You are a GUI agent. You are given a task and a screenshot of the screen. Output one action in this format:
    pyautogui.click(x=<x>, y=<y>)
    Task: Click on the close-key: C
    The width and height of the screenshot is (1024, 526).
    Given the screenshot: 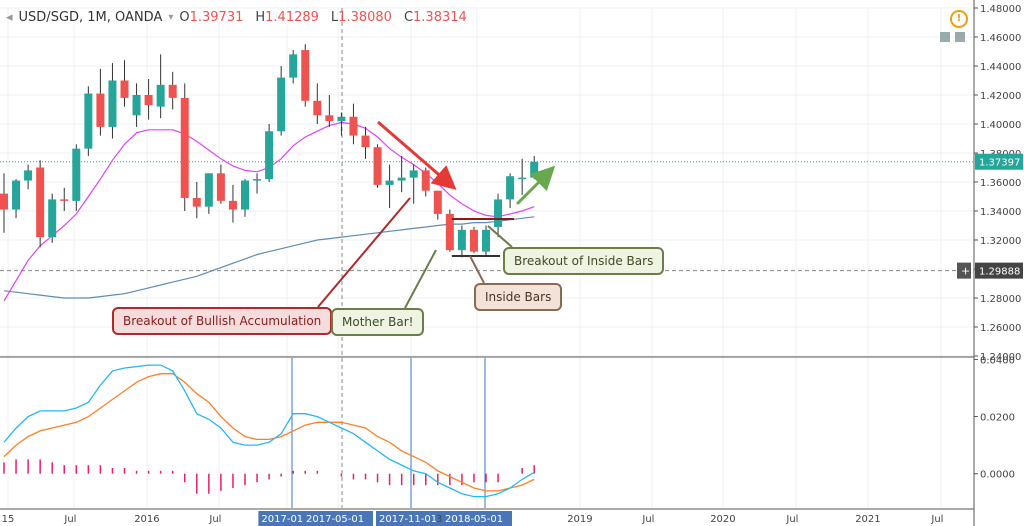 What is the action you would take?
    pyautogui.click(x=408, y=17)
    